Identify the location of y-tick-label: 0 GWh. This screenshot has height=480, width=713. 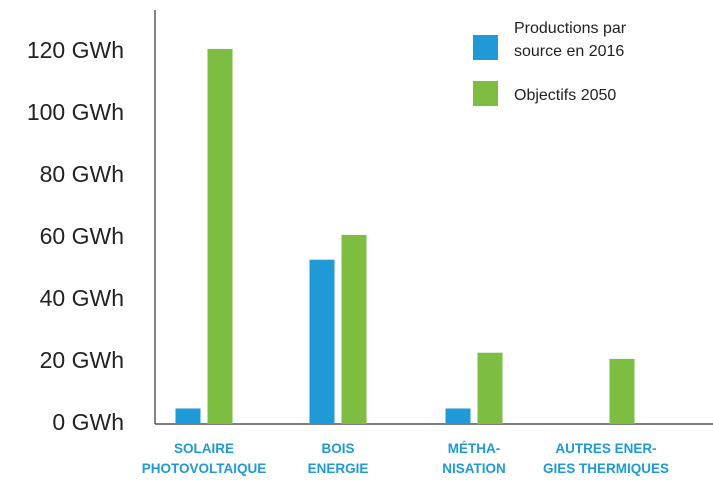
(88, 422).